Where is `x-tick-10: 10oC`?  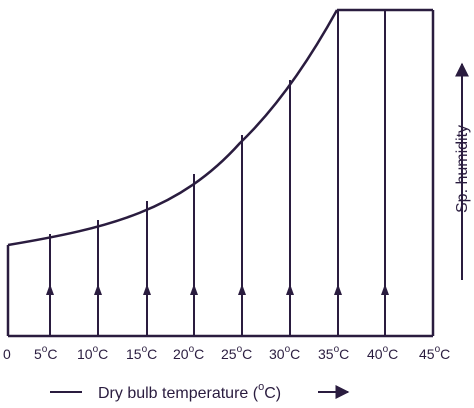
x-tick-10: 10oC is located at coordinates (92, 353).